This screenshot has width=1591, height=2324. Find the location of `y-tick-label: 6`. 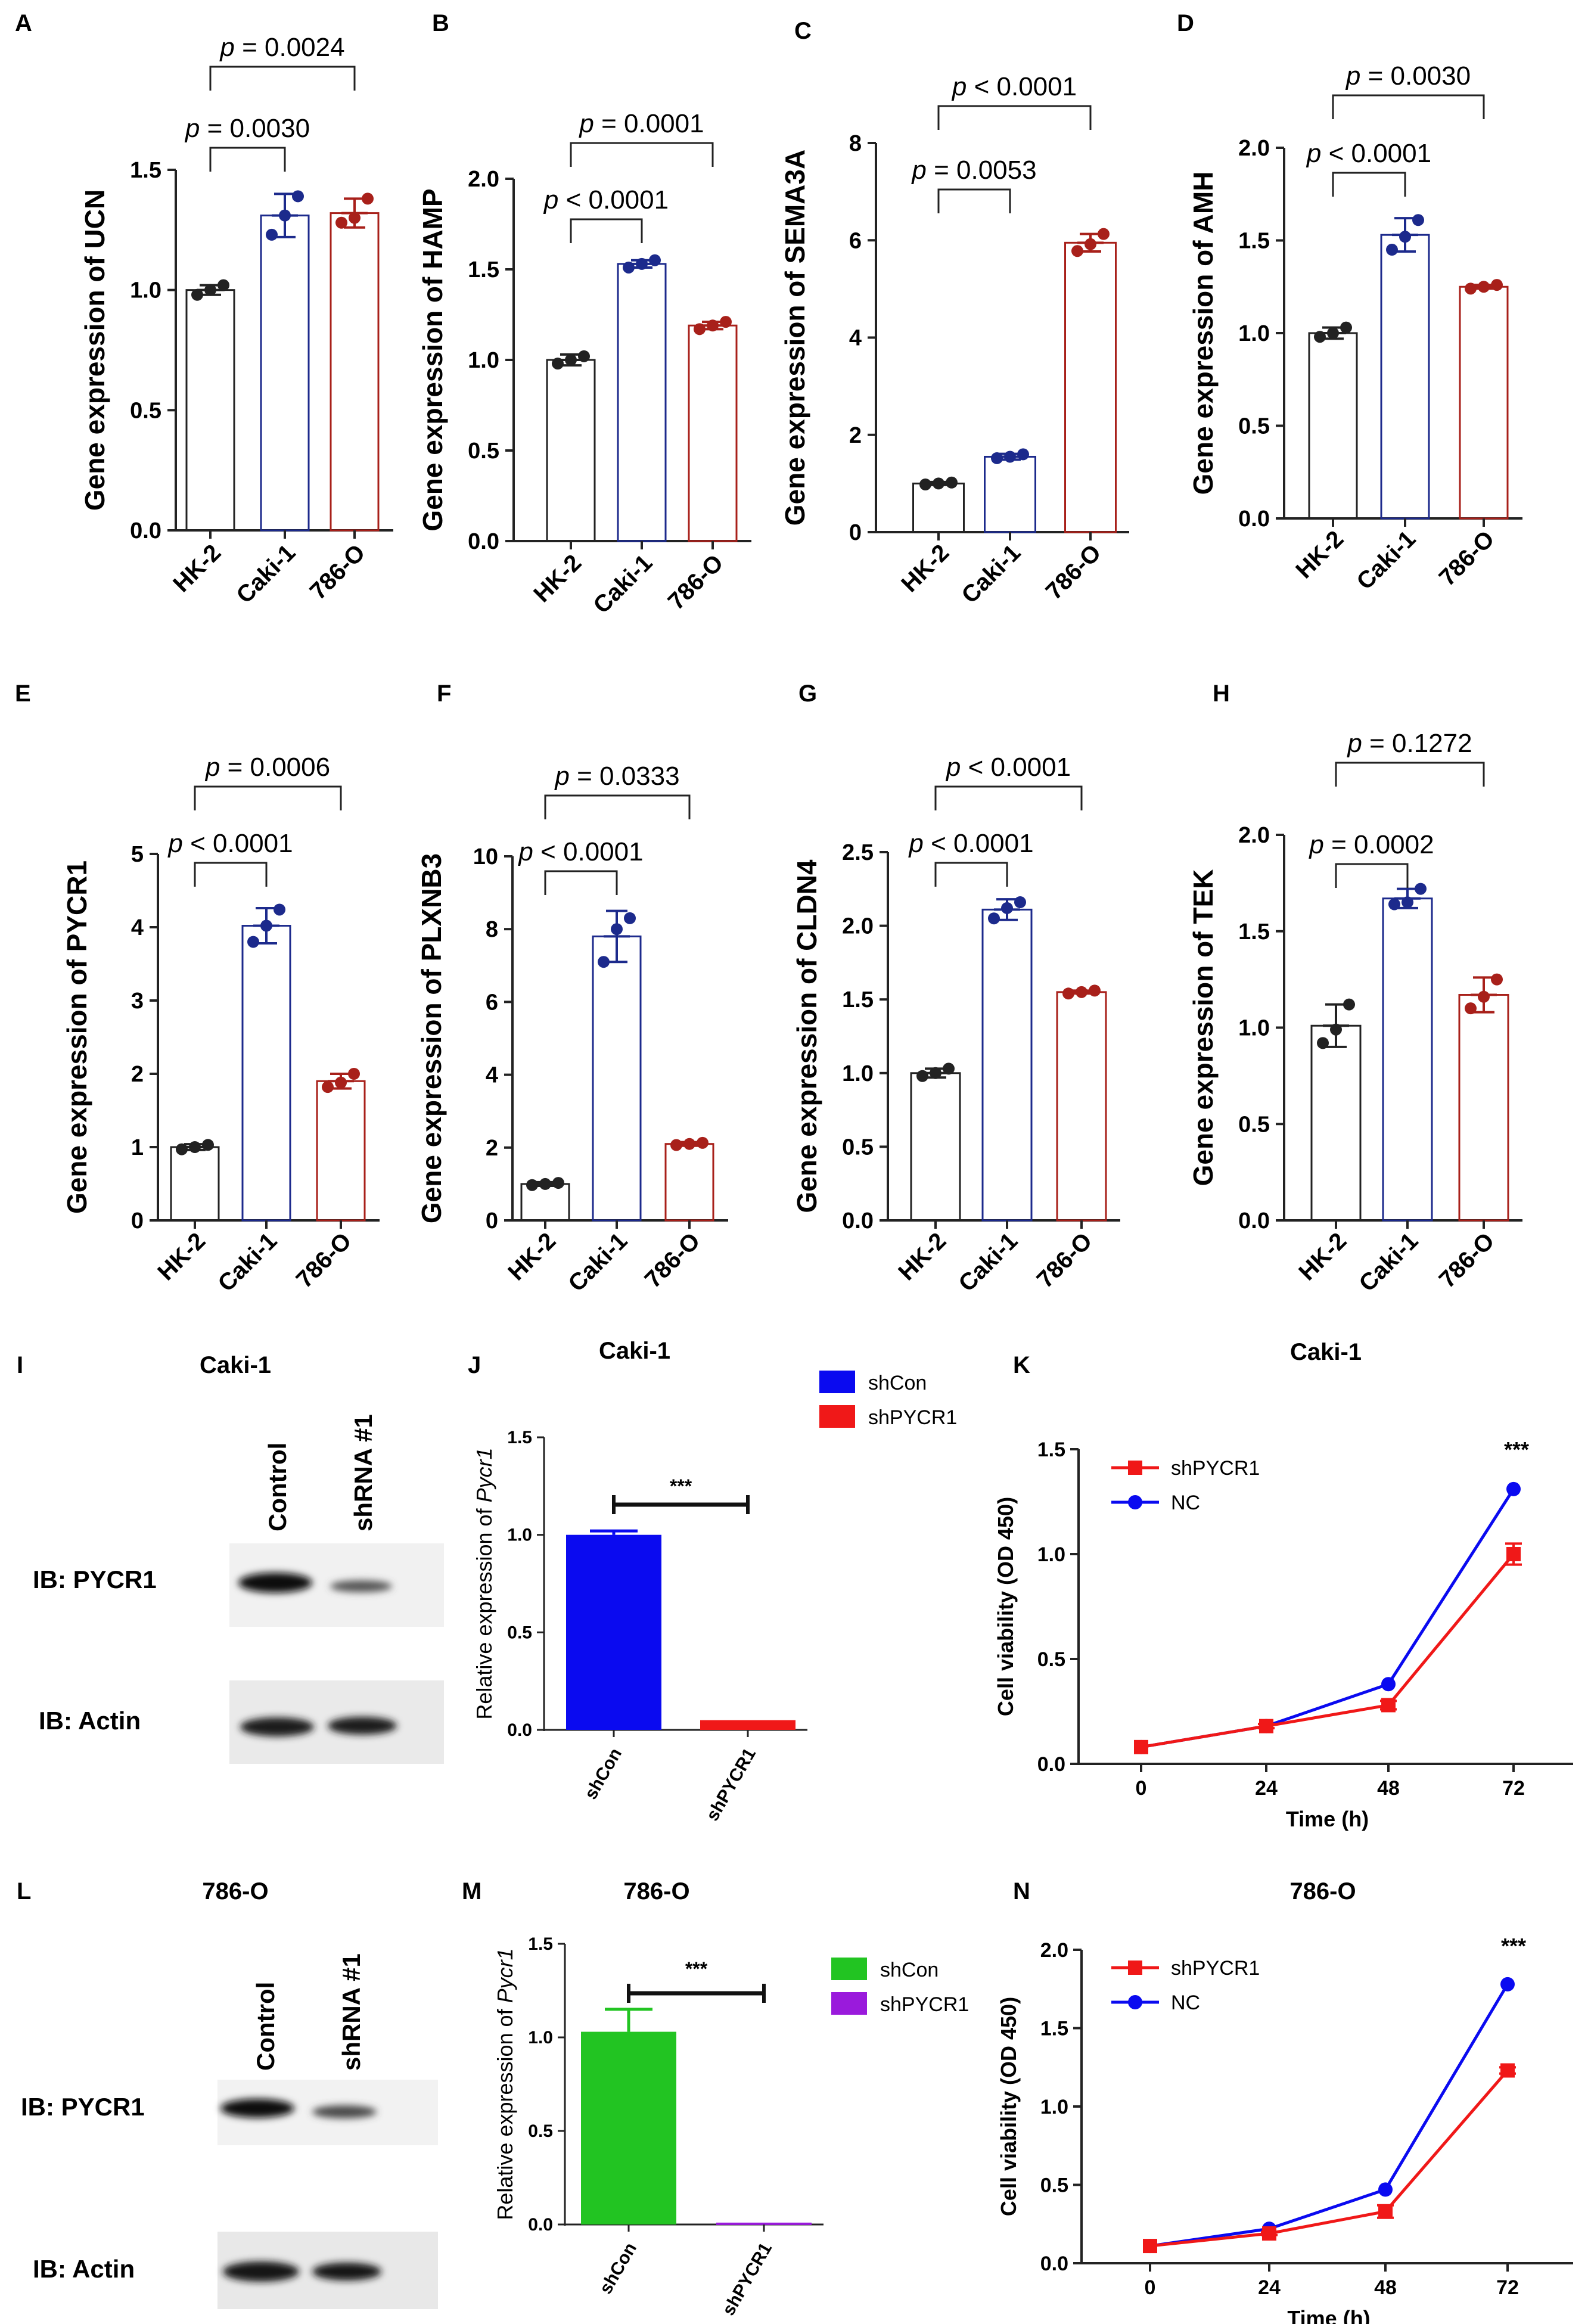

y-tick-label: 6 is located at coordinates (855, 240).